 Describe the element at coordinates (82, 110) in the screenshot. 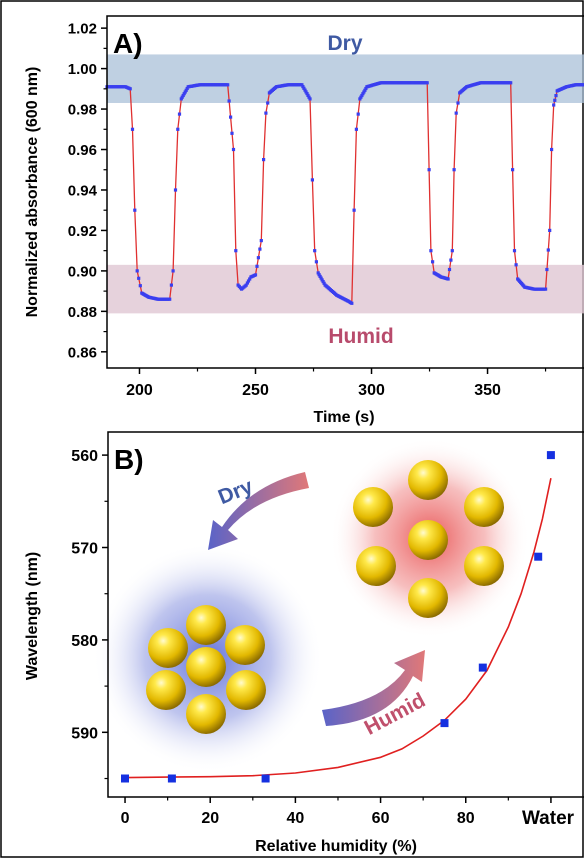

I see `y-tick-label: 0.98` at that location.